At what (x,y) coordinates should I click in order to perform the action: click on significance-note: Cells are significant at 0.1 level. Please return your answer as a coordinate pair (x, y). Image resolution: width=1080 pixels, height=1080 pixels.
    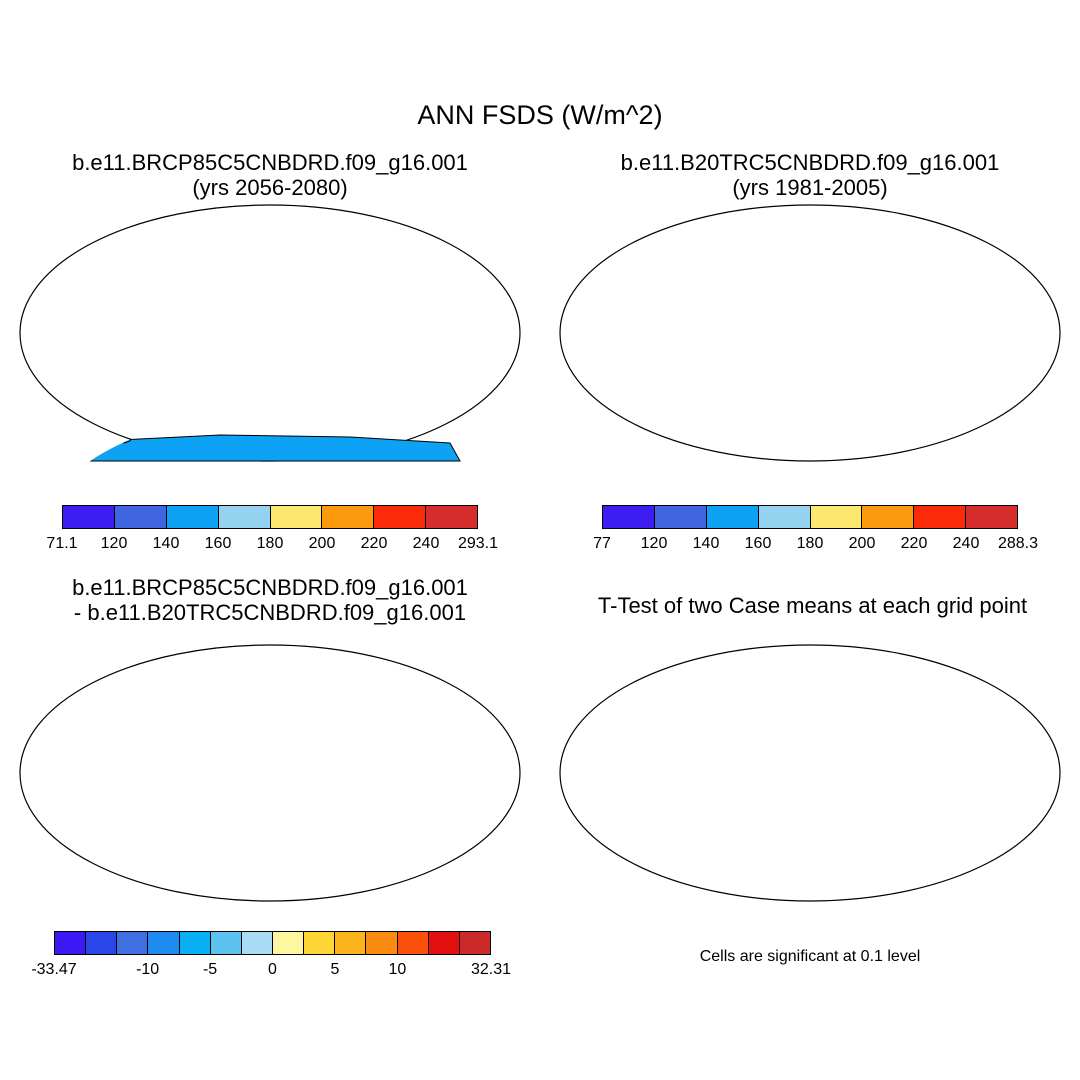
    Looking at the image, I should click on (810, 956).